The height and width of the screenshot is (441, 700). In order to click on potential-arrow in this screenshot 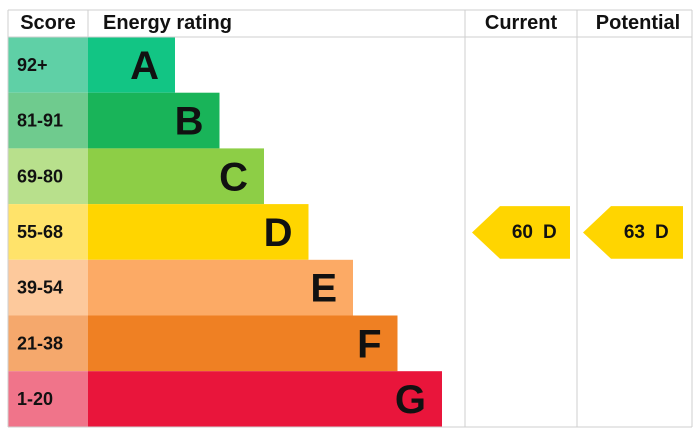, I will do `click(633, 232)`.